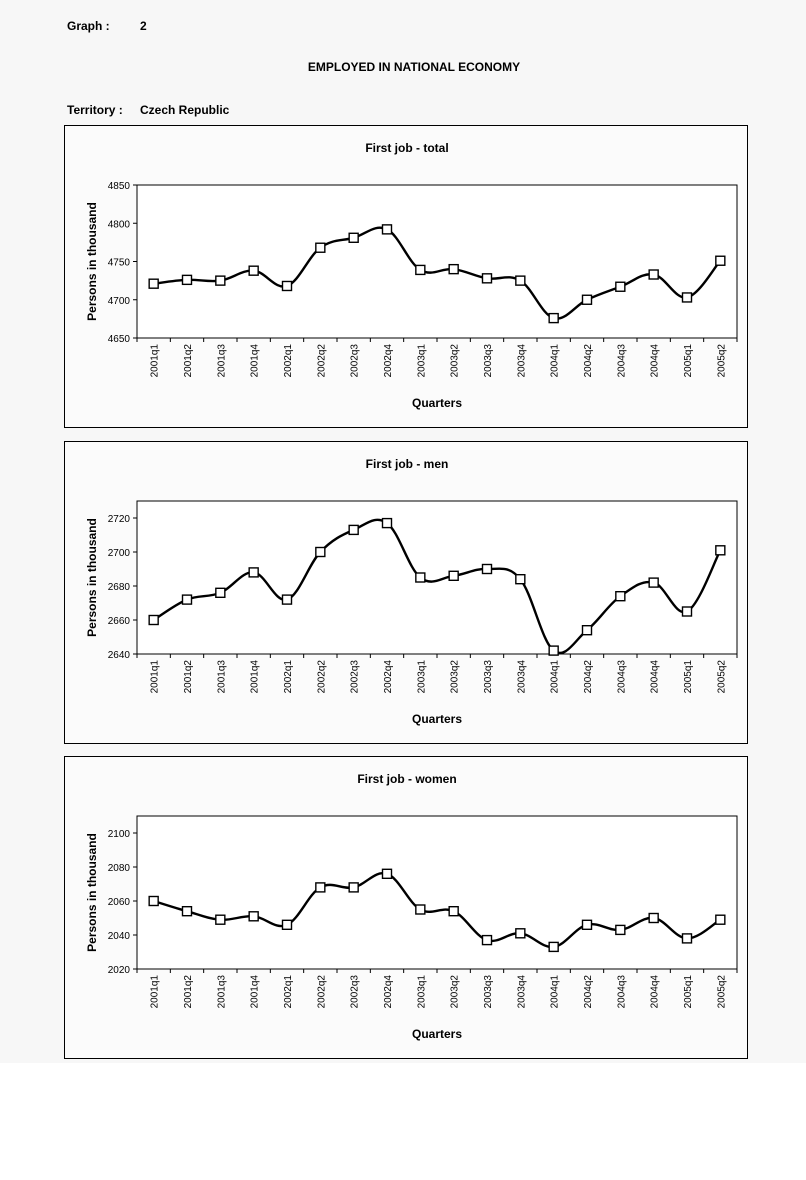 Image resolution: width=806 pixels, height=1180 pixels. Describe the element at coordinates (721, 361) in the screenshot. I see `x-tick-label: 2005q2` at that location.